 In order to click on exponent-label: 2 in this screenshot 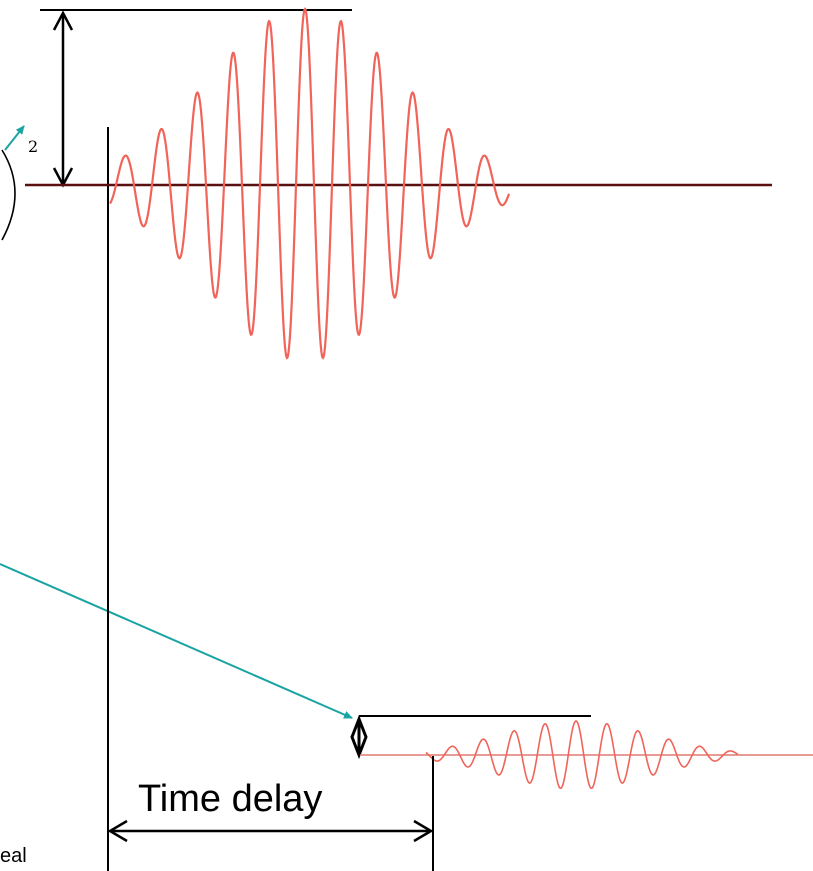, I will do `click(33, 146)`.